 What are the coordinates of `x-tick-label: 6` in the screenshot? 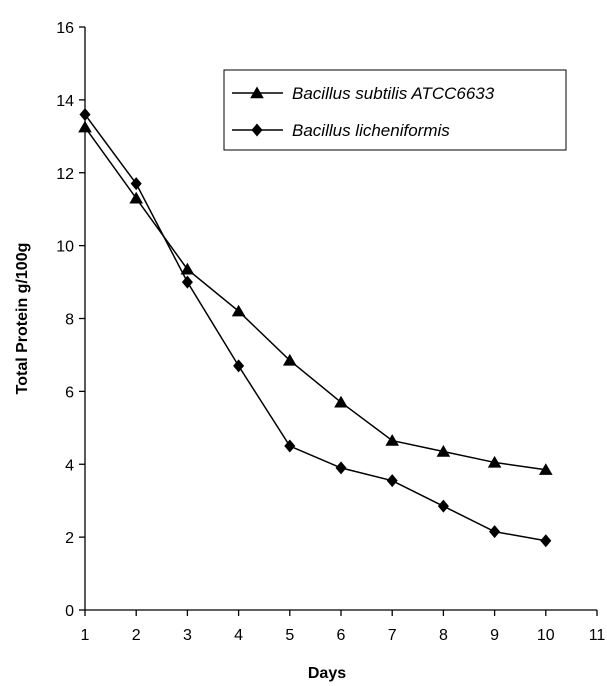 It's located at (341, 635).